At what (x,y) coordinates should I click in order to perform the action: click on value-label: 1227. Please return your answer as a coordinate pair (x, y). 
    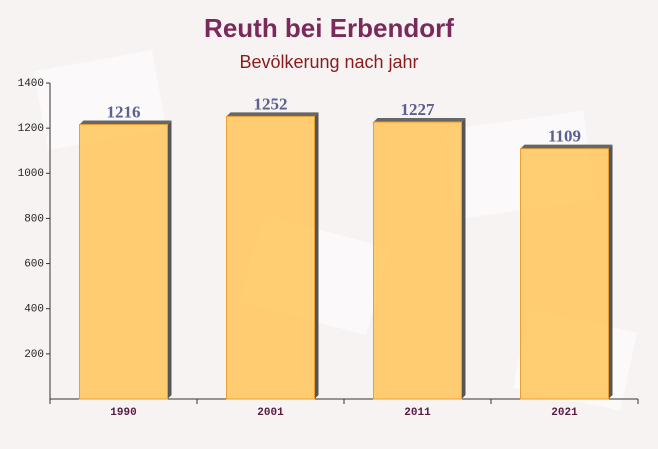
    Looking at the image, I should click on (418, 109).